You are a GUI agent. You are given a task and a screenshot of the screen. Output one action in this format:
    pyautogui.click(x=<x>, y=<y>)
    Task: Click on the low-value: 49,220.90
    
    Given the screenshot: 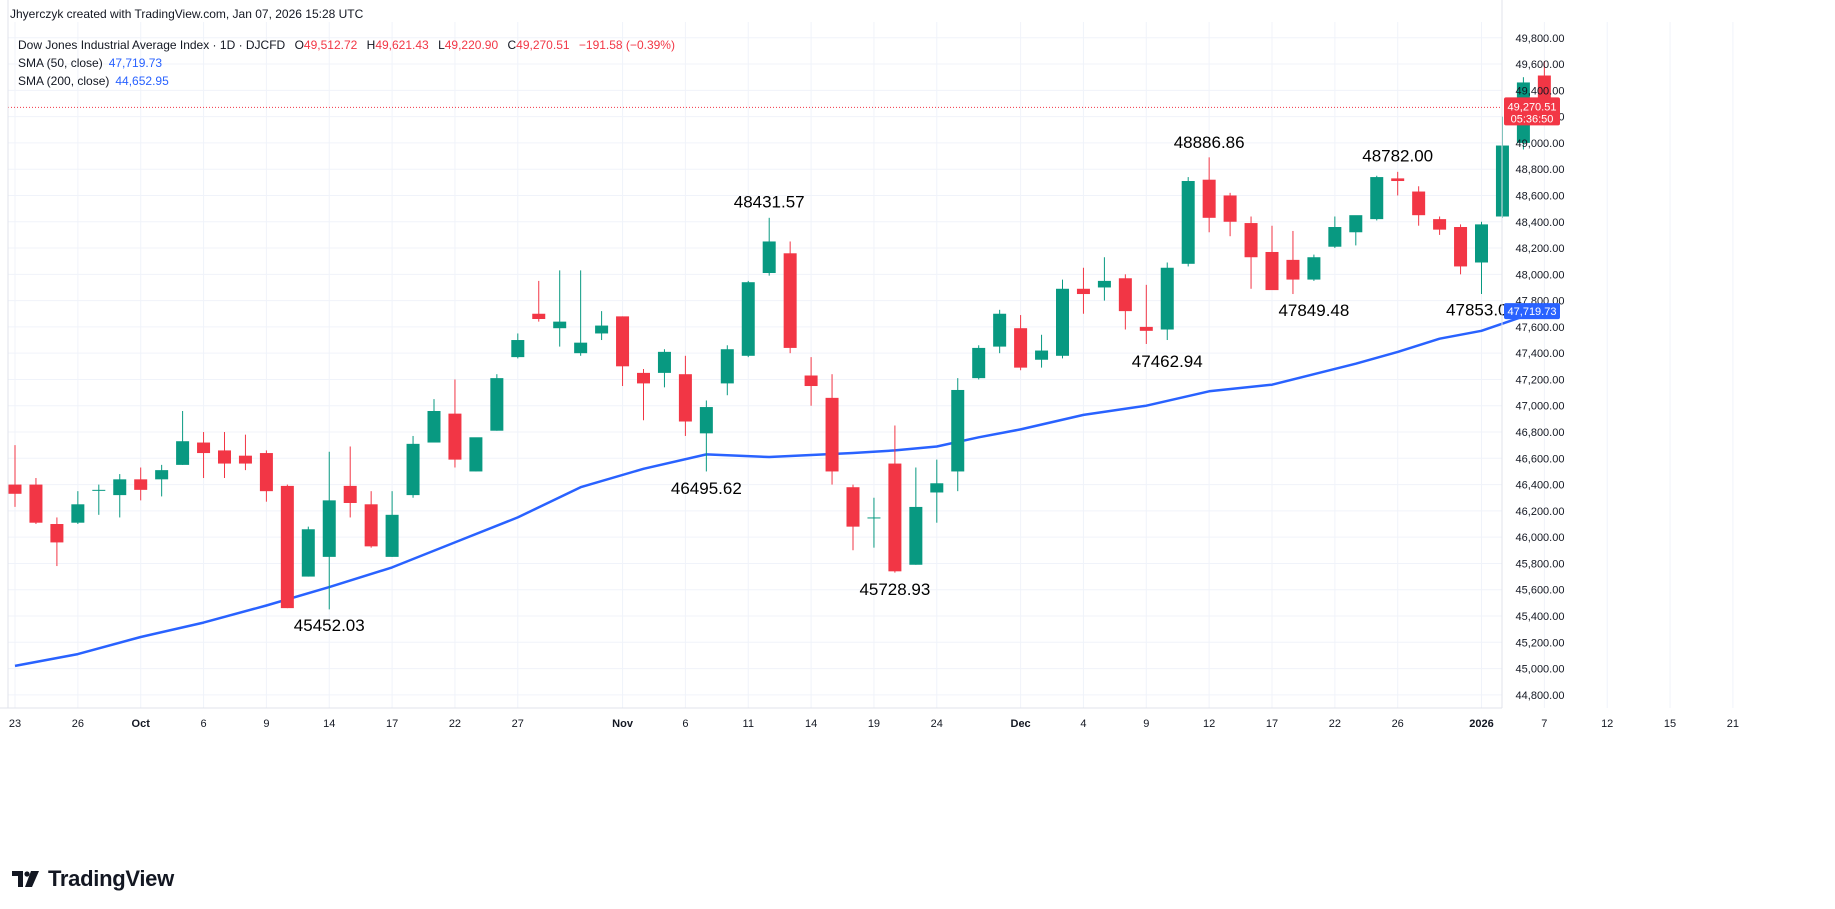 What is the action you would take?
    pyautogui.click(x=471, y=45)
    